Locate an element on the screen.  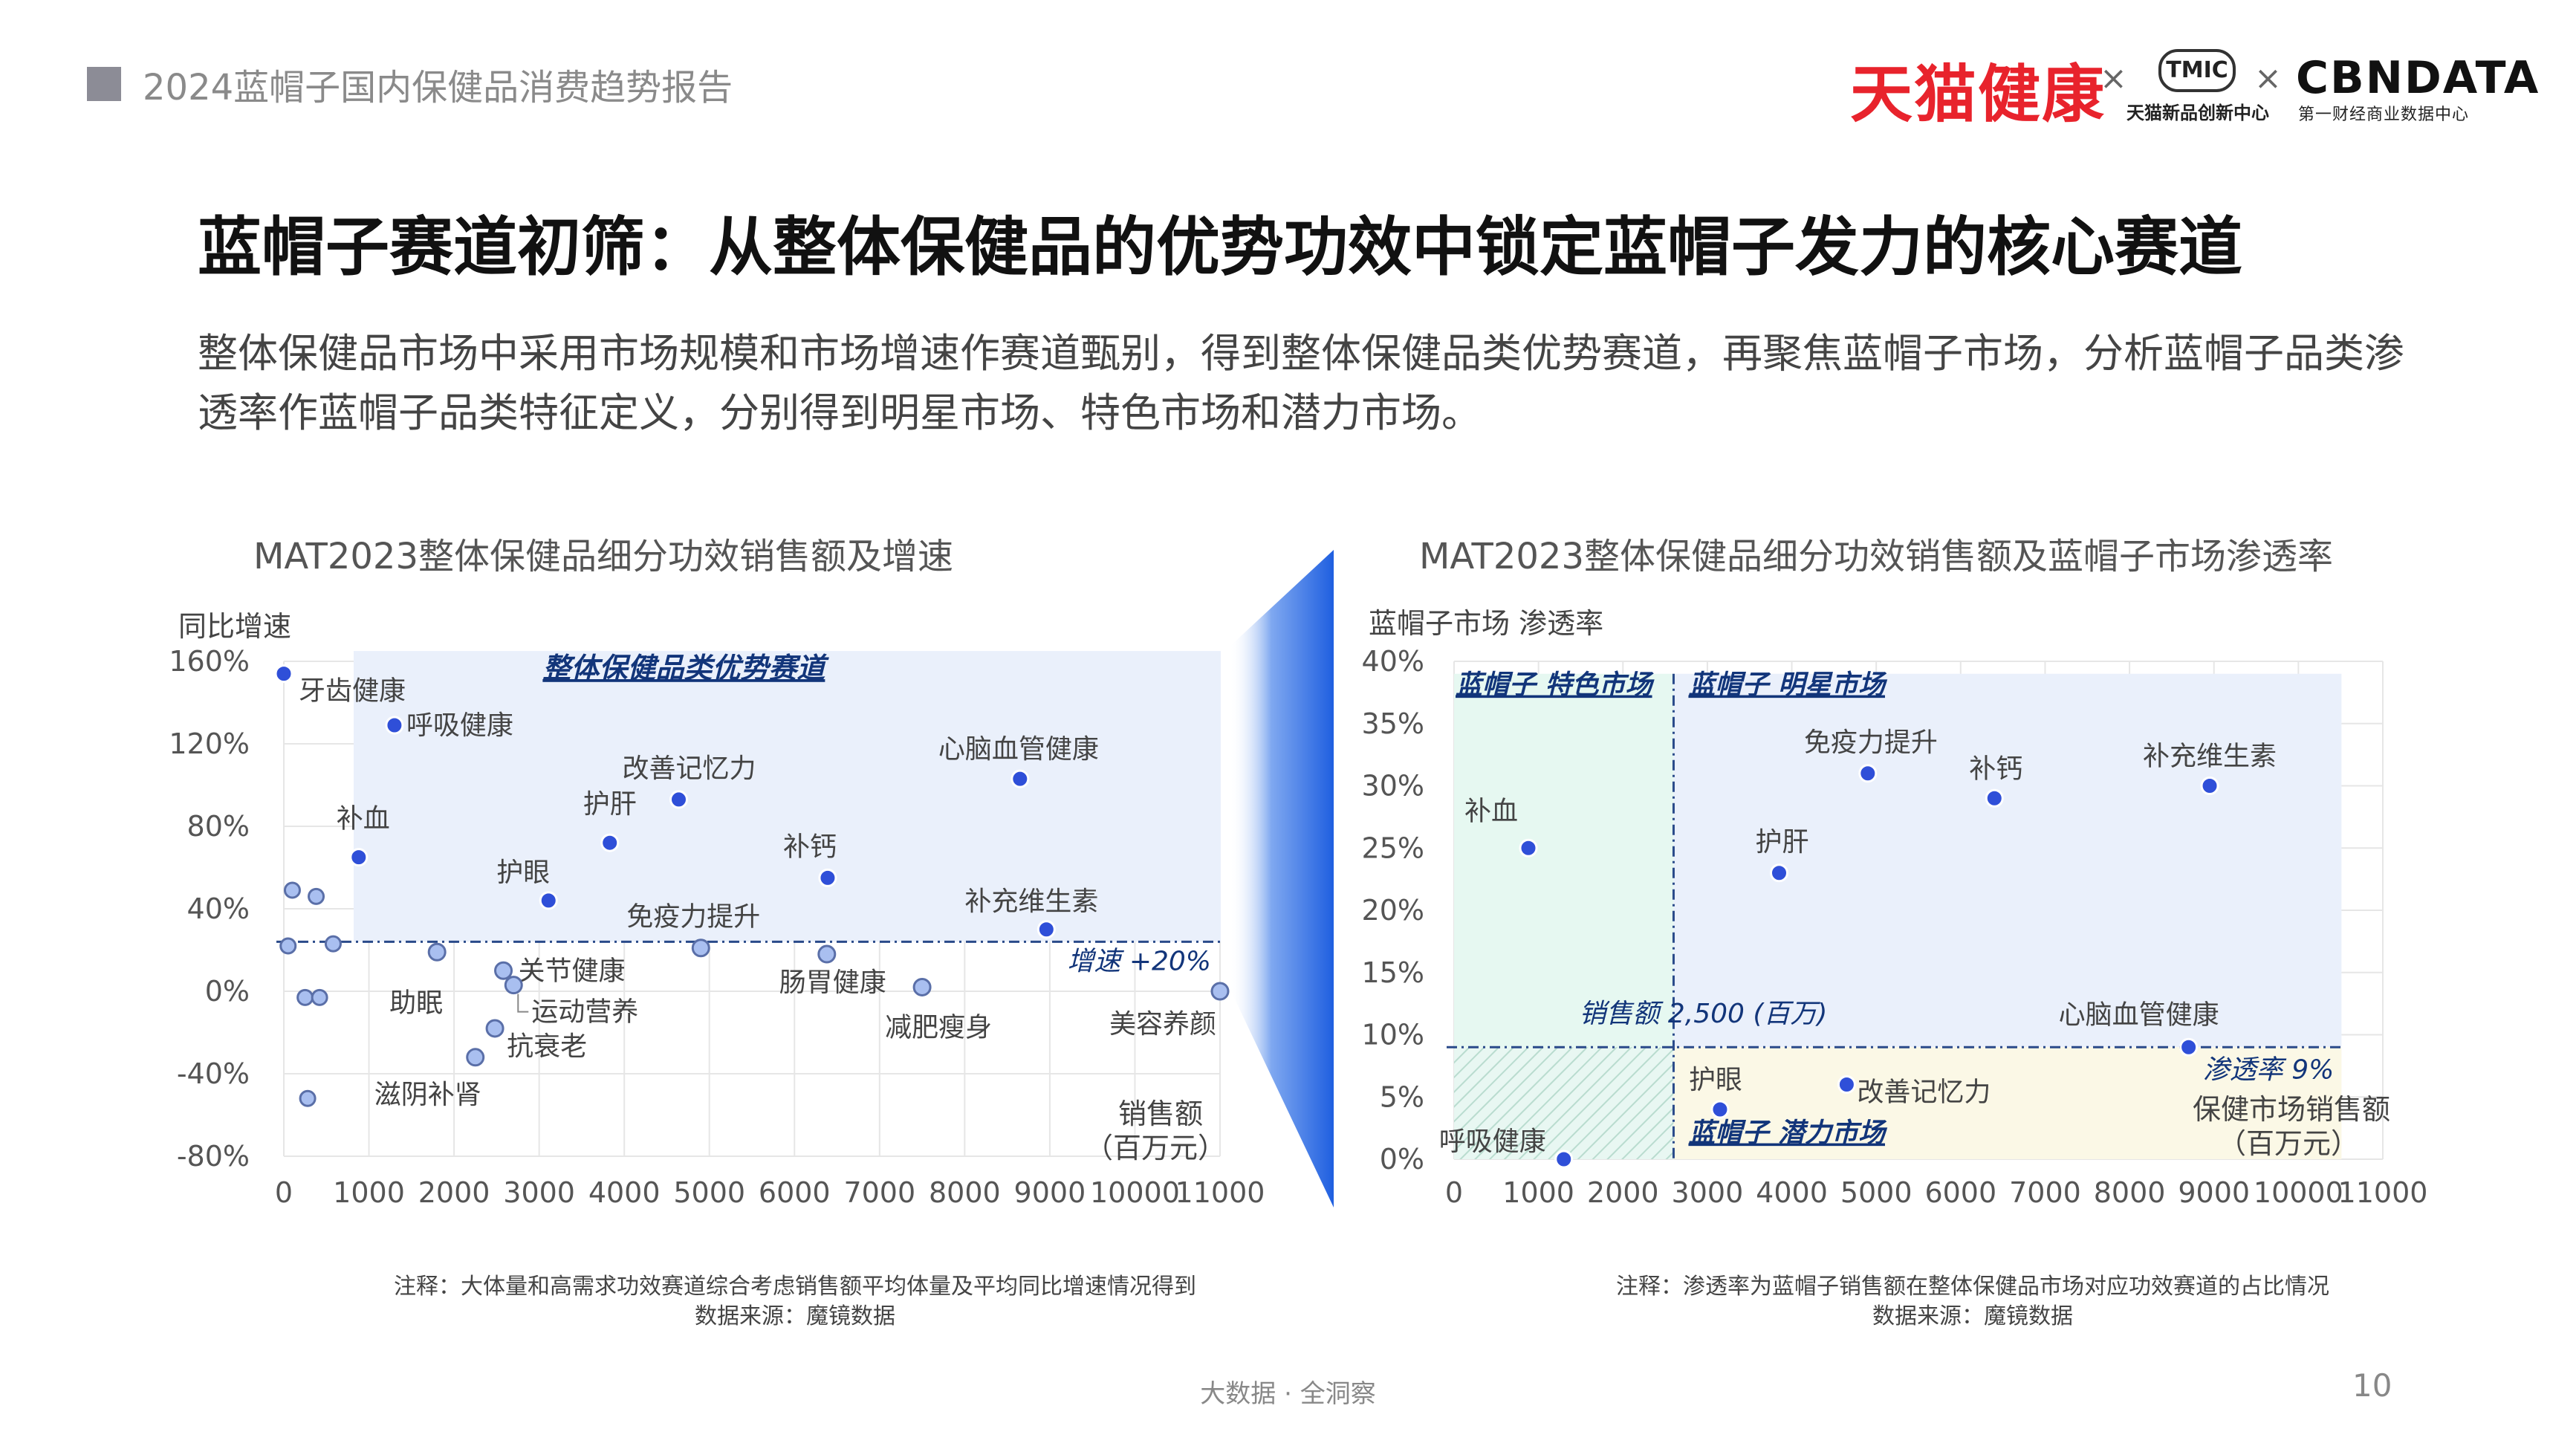
point-label: 呼吸健康 is located at coordinates (459, 725).